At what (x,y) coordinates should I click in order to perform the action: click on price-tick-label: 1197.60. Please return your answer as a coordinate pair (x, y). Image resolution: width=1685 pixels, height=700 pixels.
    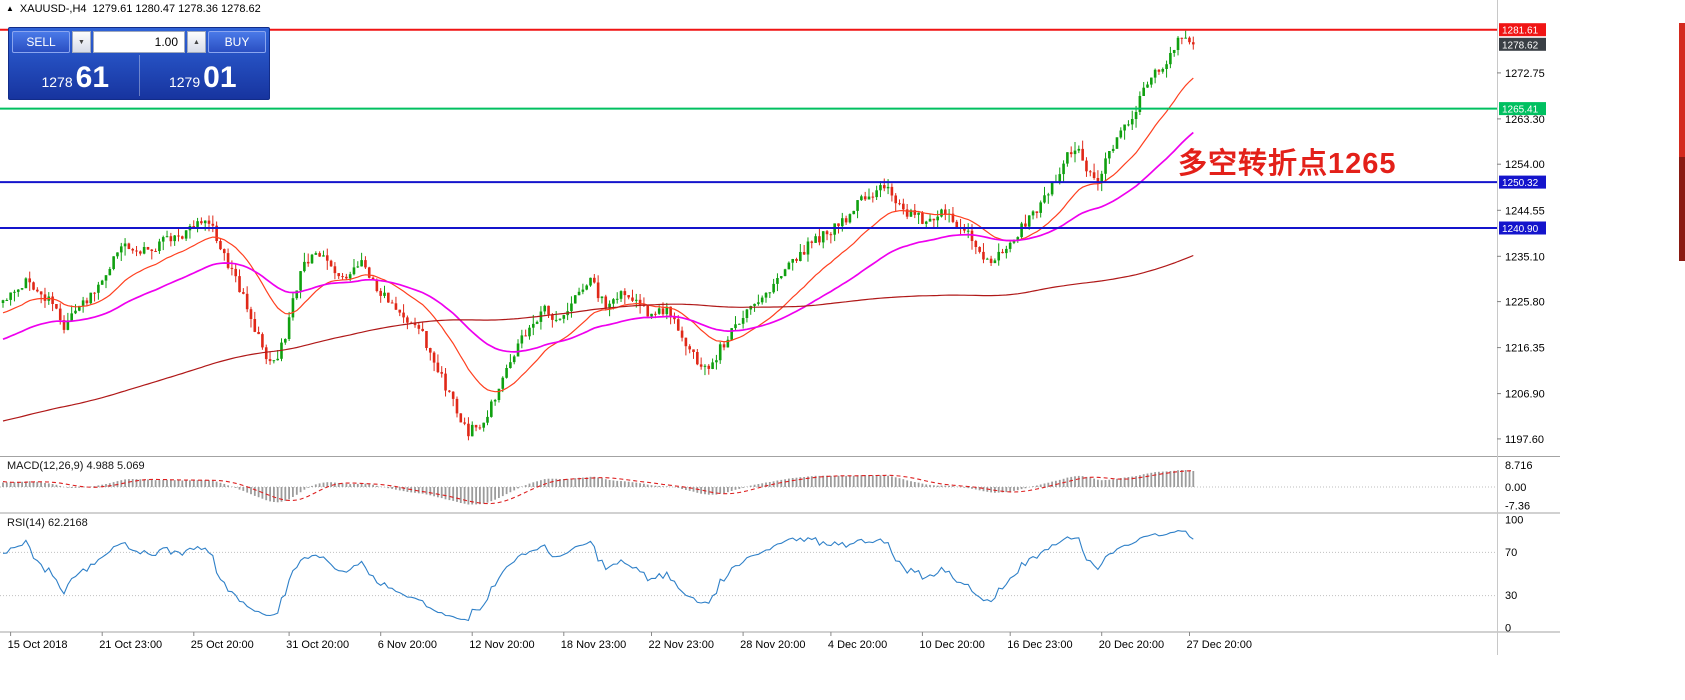
    Looking at the image, I should click on (1524, 440).